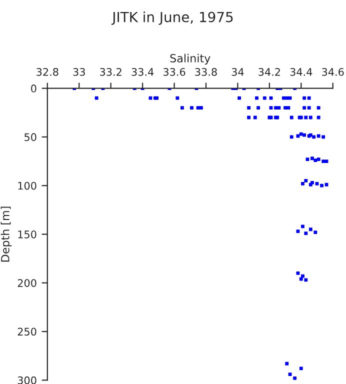 This screenshot has height=384, width=346. I want to click on y-tick-label: 150, so click(27, 234).